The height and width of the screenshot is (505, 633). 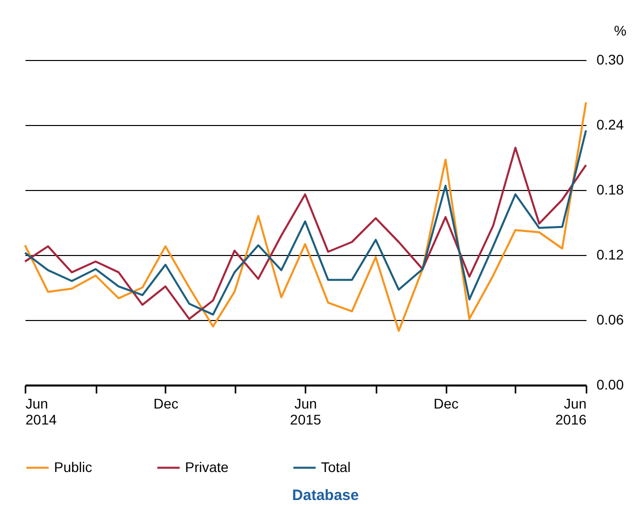 I want to click on y-tick-label: 0.12, so click(x=610, y=254).